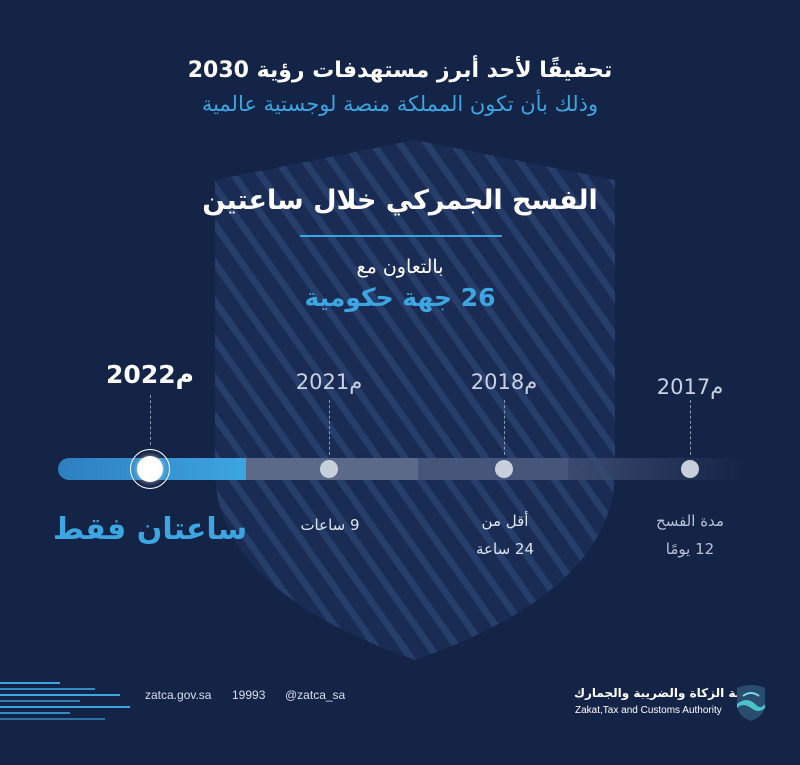 This screenshot has width=800, height=765. I want to click on cooperation-label: بالتعاون مع, so click(400, 267).